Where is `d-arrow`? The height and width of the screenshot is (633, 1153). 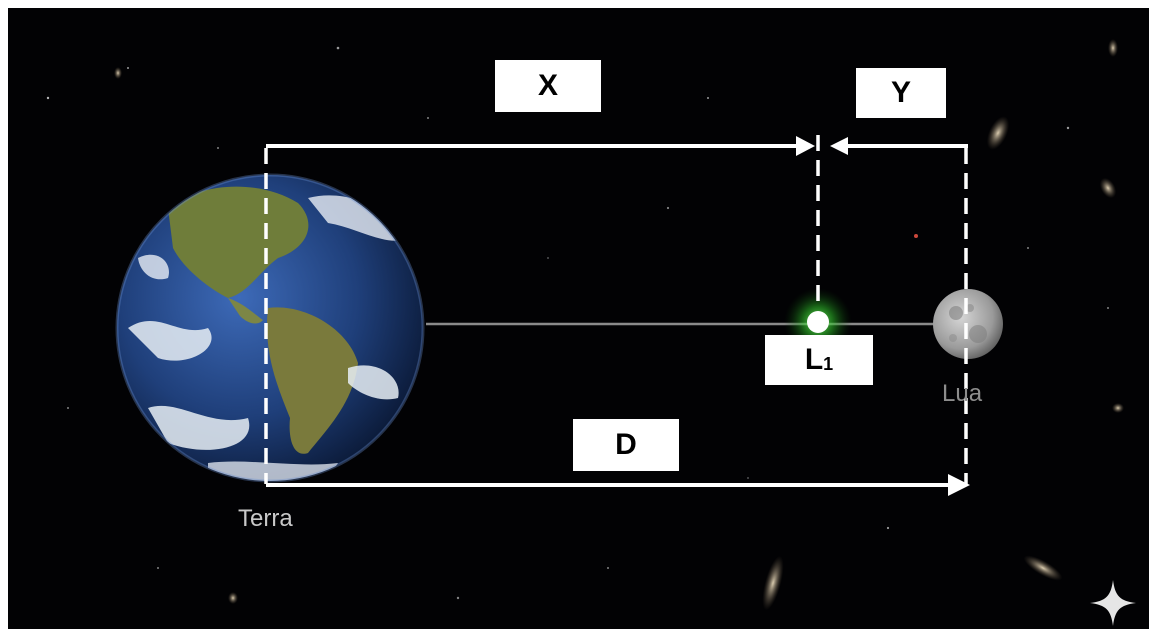 d-arrow is located at coordinates (618, 485).